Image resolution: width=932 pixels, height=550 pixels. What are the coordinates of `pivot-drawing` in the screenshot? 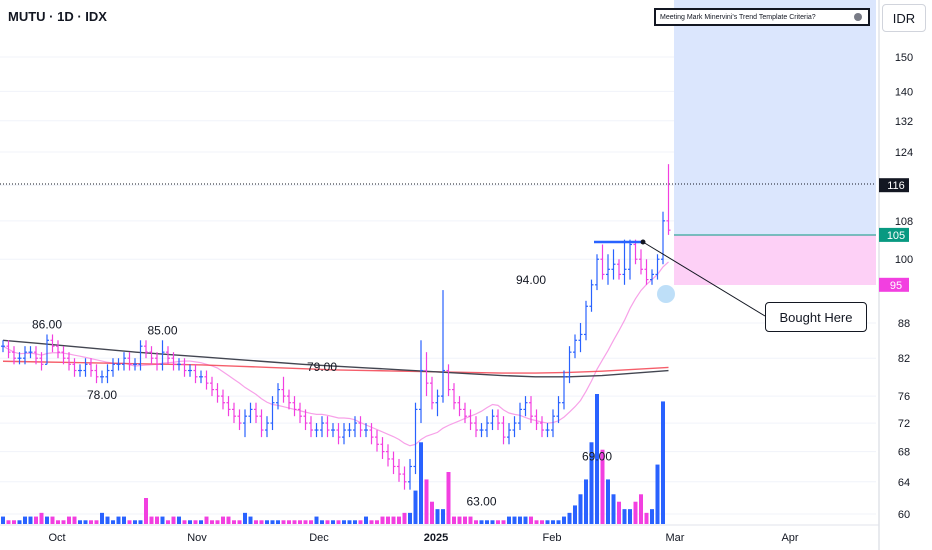 It's located at (680, 278).